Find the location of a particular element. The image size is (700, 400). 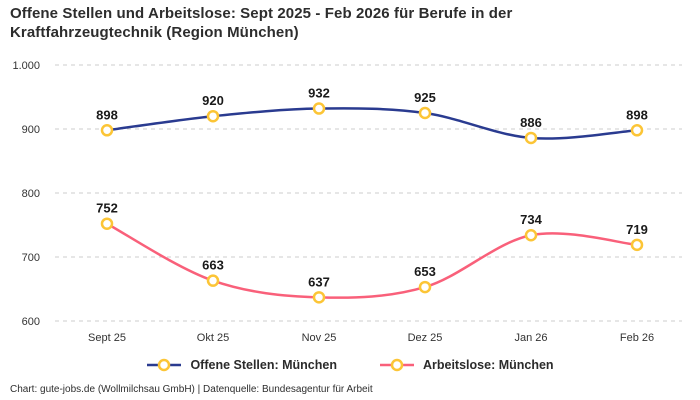

data-point-value-label: 925 is located at coordinates (425, 97).